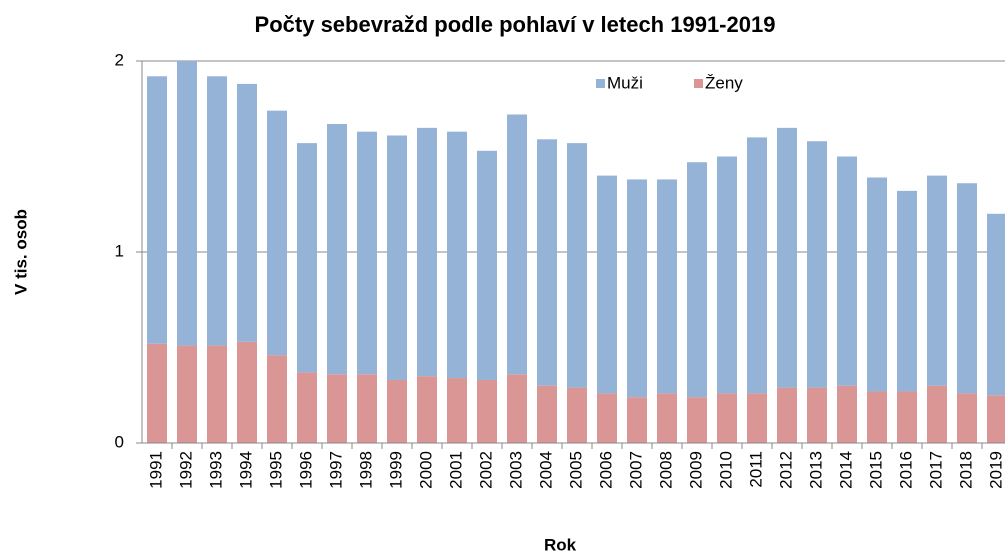 The width and height of the screenshot is (1005, 555). I want to click on x-tick-label: 2016, so click(905, 470).